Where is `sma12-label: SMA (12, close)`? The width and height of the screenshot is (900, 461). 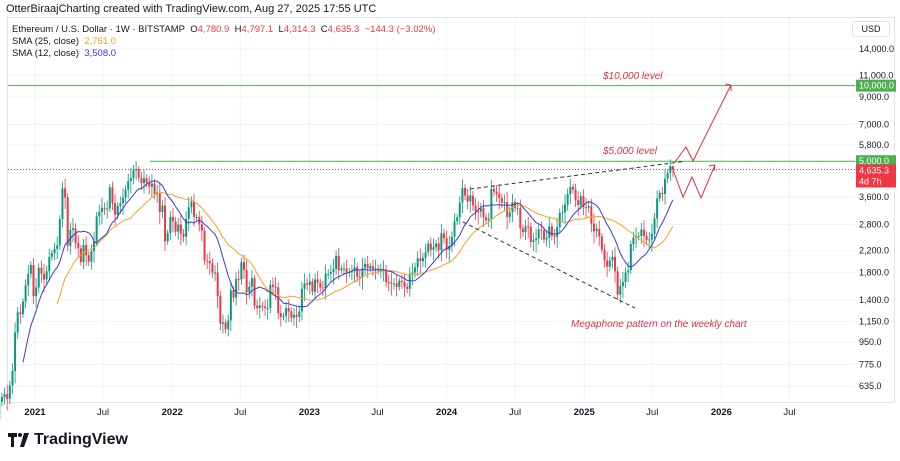
sma12-label: SMA (12, close) is located at coordinates (46, 53).